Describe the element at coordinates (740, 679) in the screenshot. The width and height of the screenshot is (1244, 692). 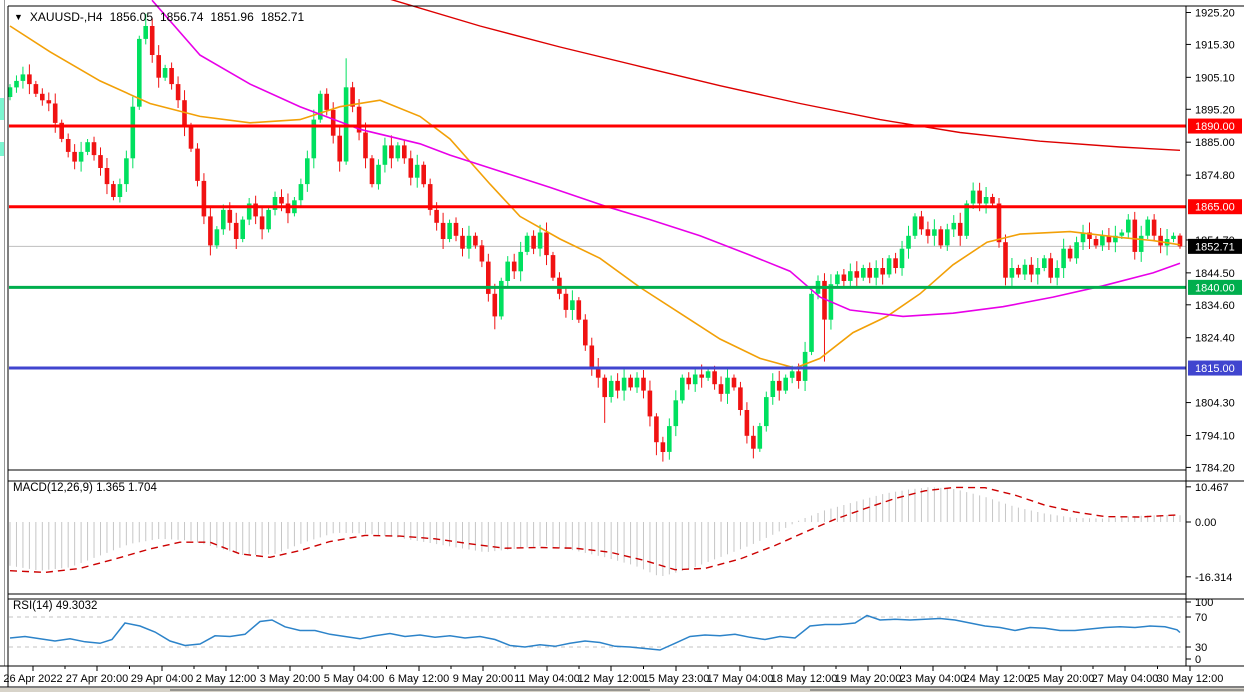
I see `time-axis-label: 17 May 04:00` at that location.